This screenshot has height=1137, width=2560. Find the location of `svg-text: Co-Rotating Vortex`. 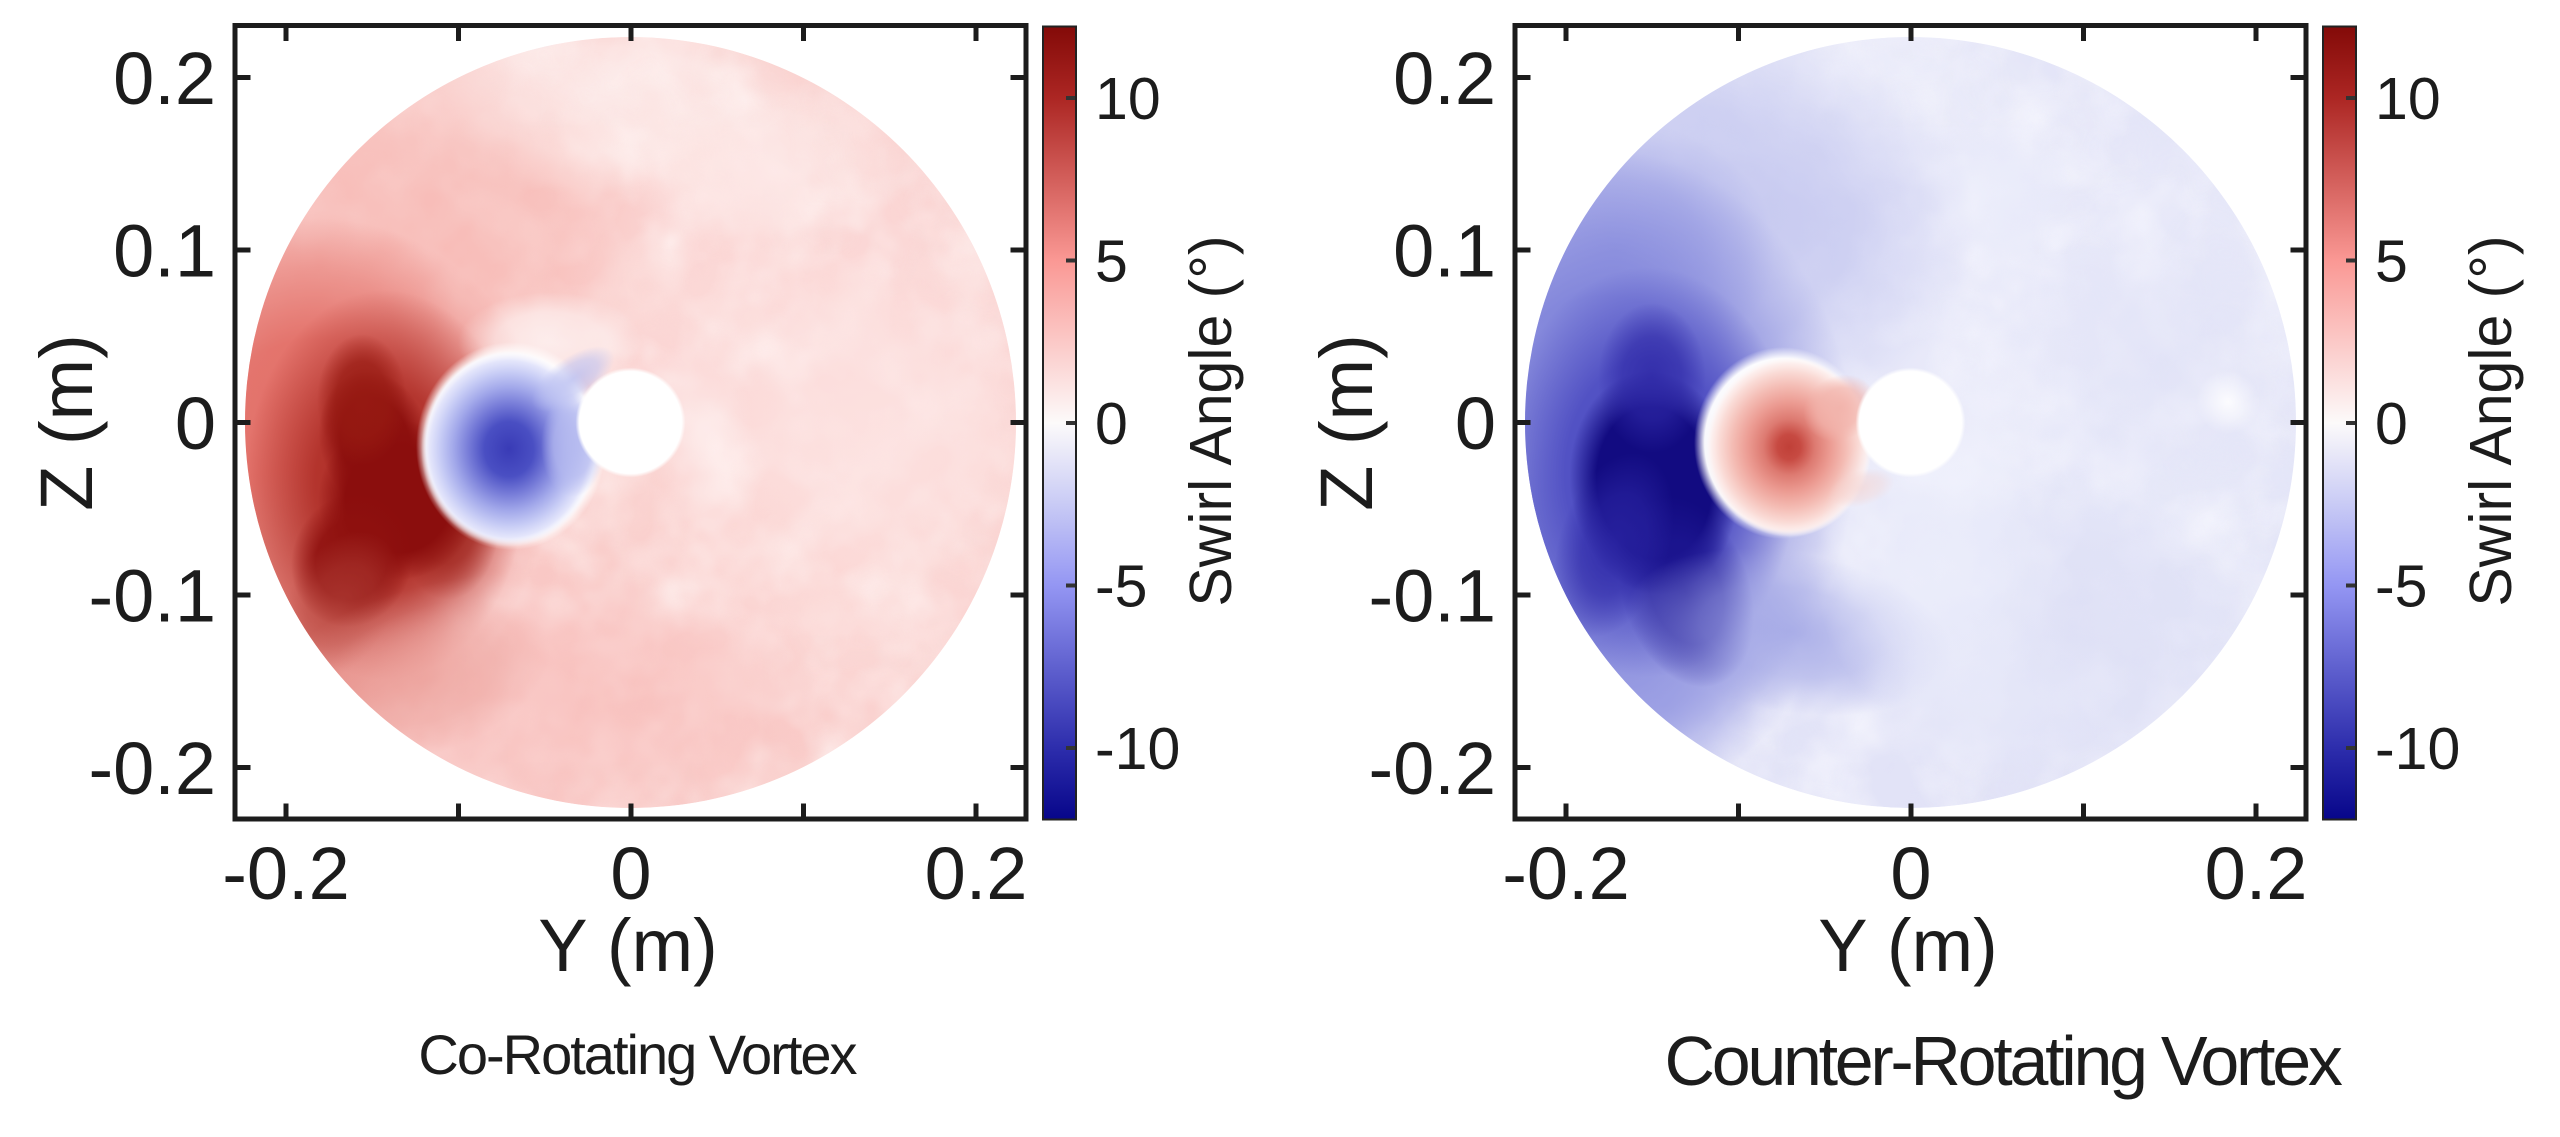

svg-text: Co-Rotating Vortex is located at coordinates (637, 1054).